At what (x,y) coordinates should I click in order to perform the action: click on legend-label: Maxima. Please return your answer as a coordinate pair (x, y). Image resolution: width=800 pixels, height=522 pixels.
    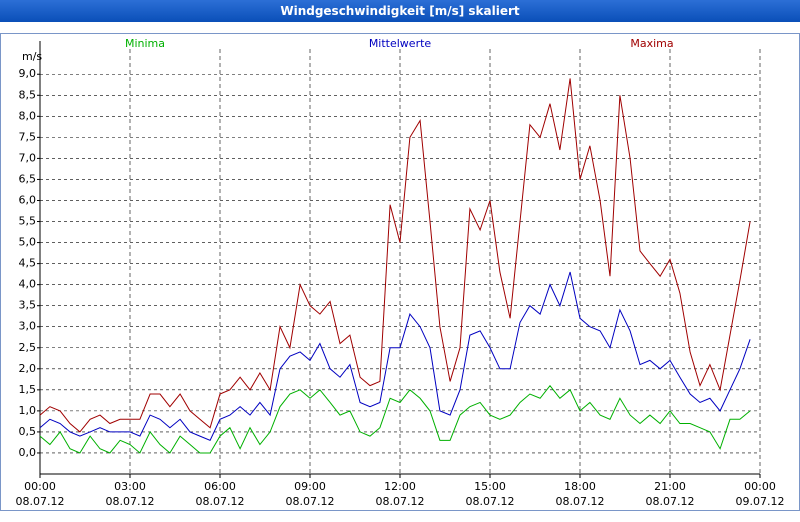
    Looking at the image, I should click on (651, 43).